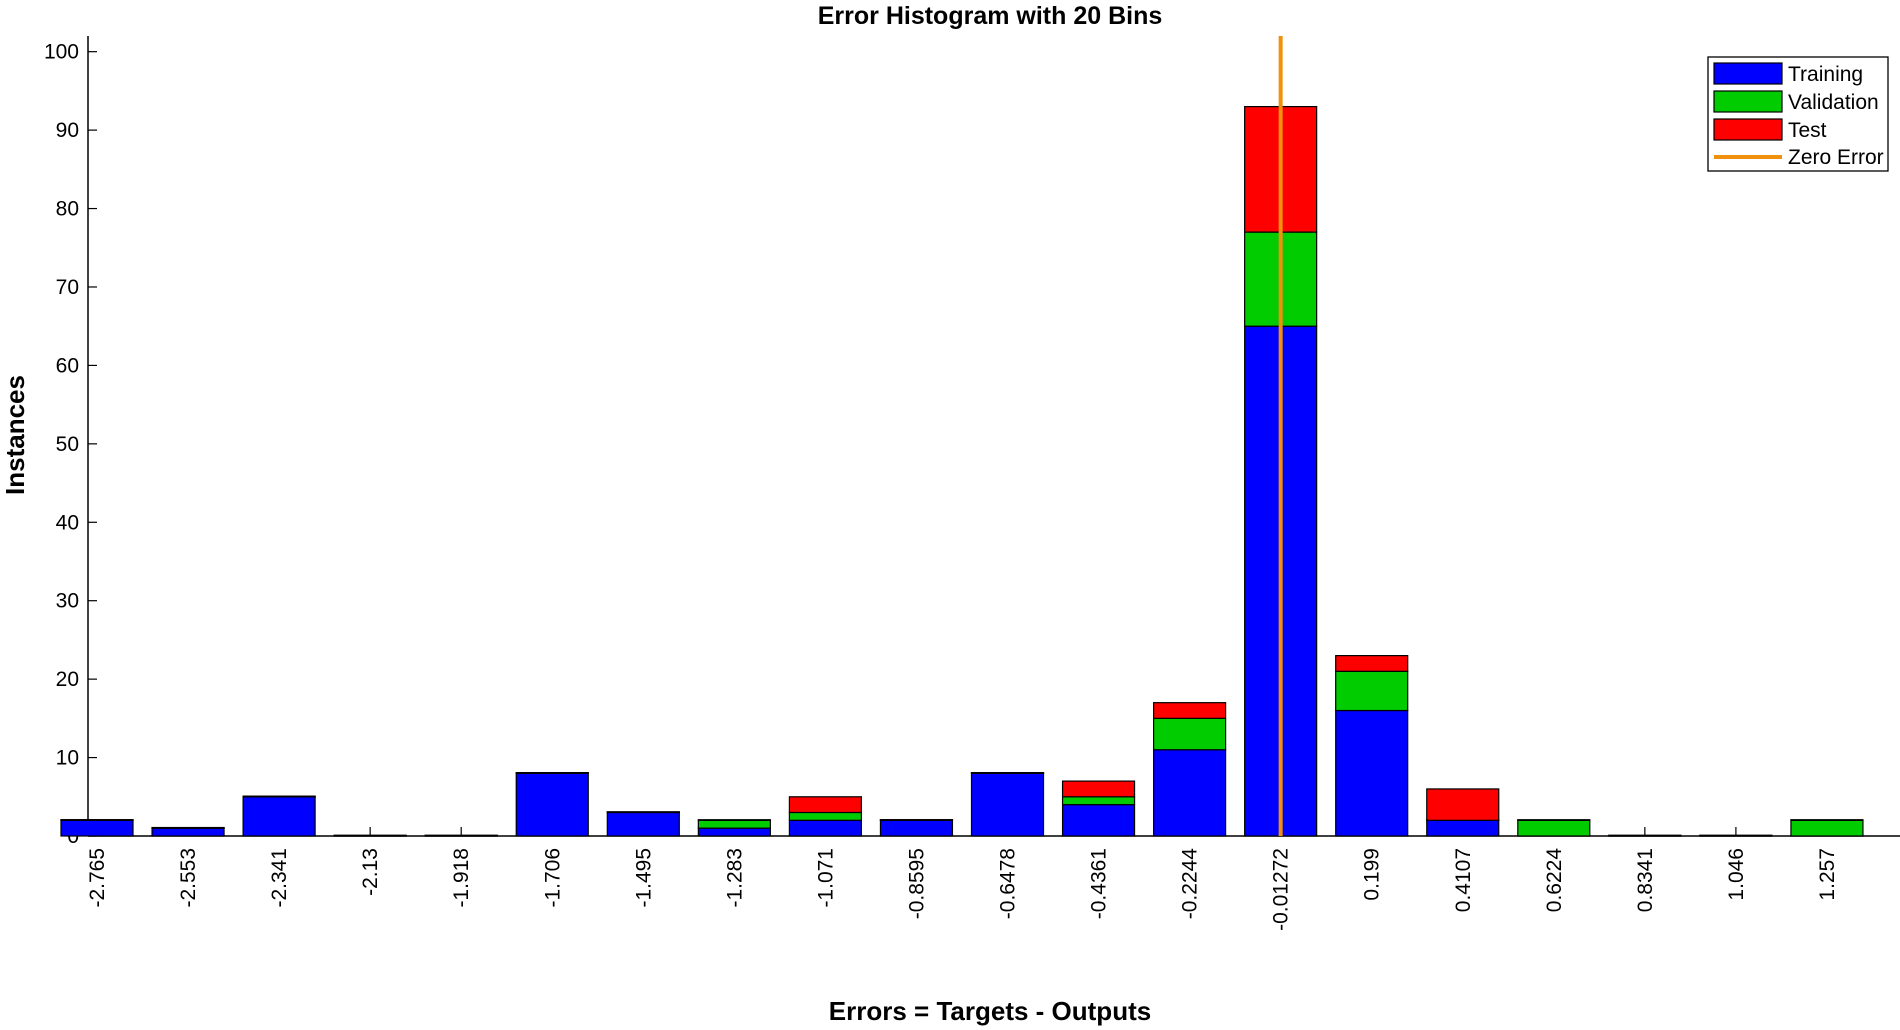 This screenshot has width=1900, height=1030. I want to click on x-tick-label: -0.01272, so click(1281, 889).